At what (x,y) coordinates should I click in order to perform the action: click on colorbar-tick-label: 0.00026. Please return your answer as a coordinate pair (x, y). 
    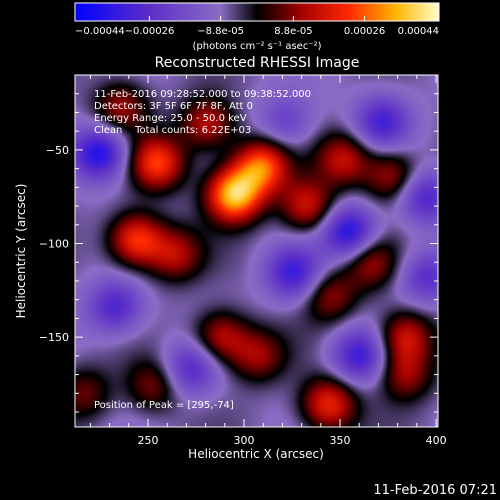
    Looking at the image, I should click on (364, 31).